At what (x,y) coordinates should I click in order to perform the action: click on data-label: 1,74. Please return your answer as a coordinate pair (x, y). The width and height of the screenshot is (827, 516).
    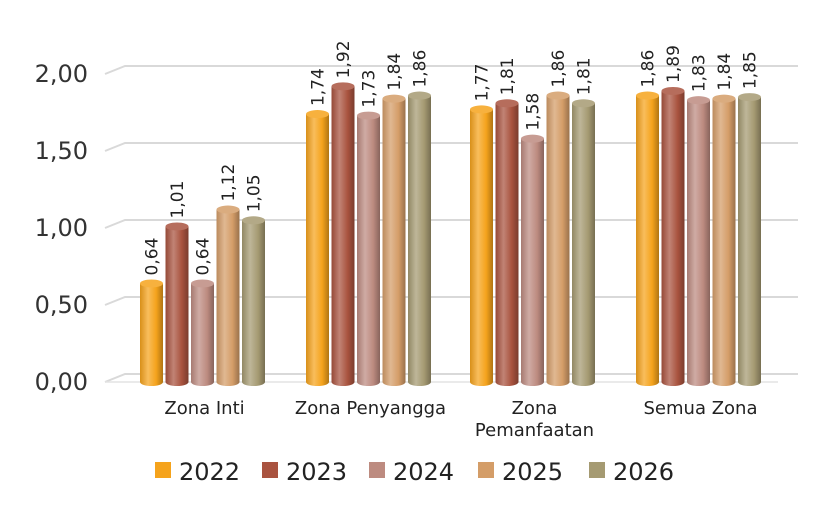
    Looking at the image, I should click on (319, 87).